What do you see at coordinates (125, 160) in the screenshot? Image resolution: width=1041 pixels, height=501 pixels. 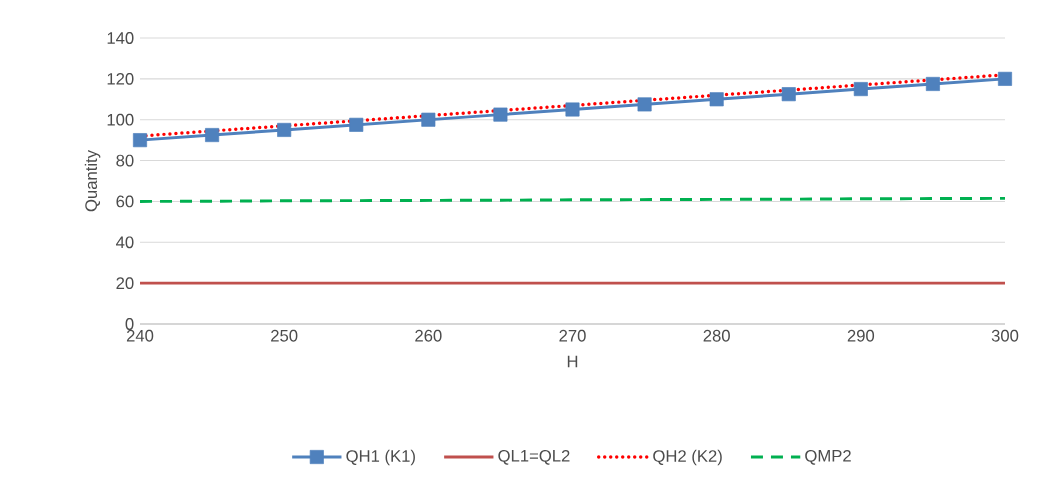 I see `y-tick-label: 80` at bounding box center [125, 160].